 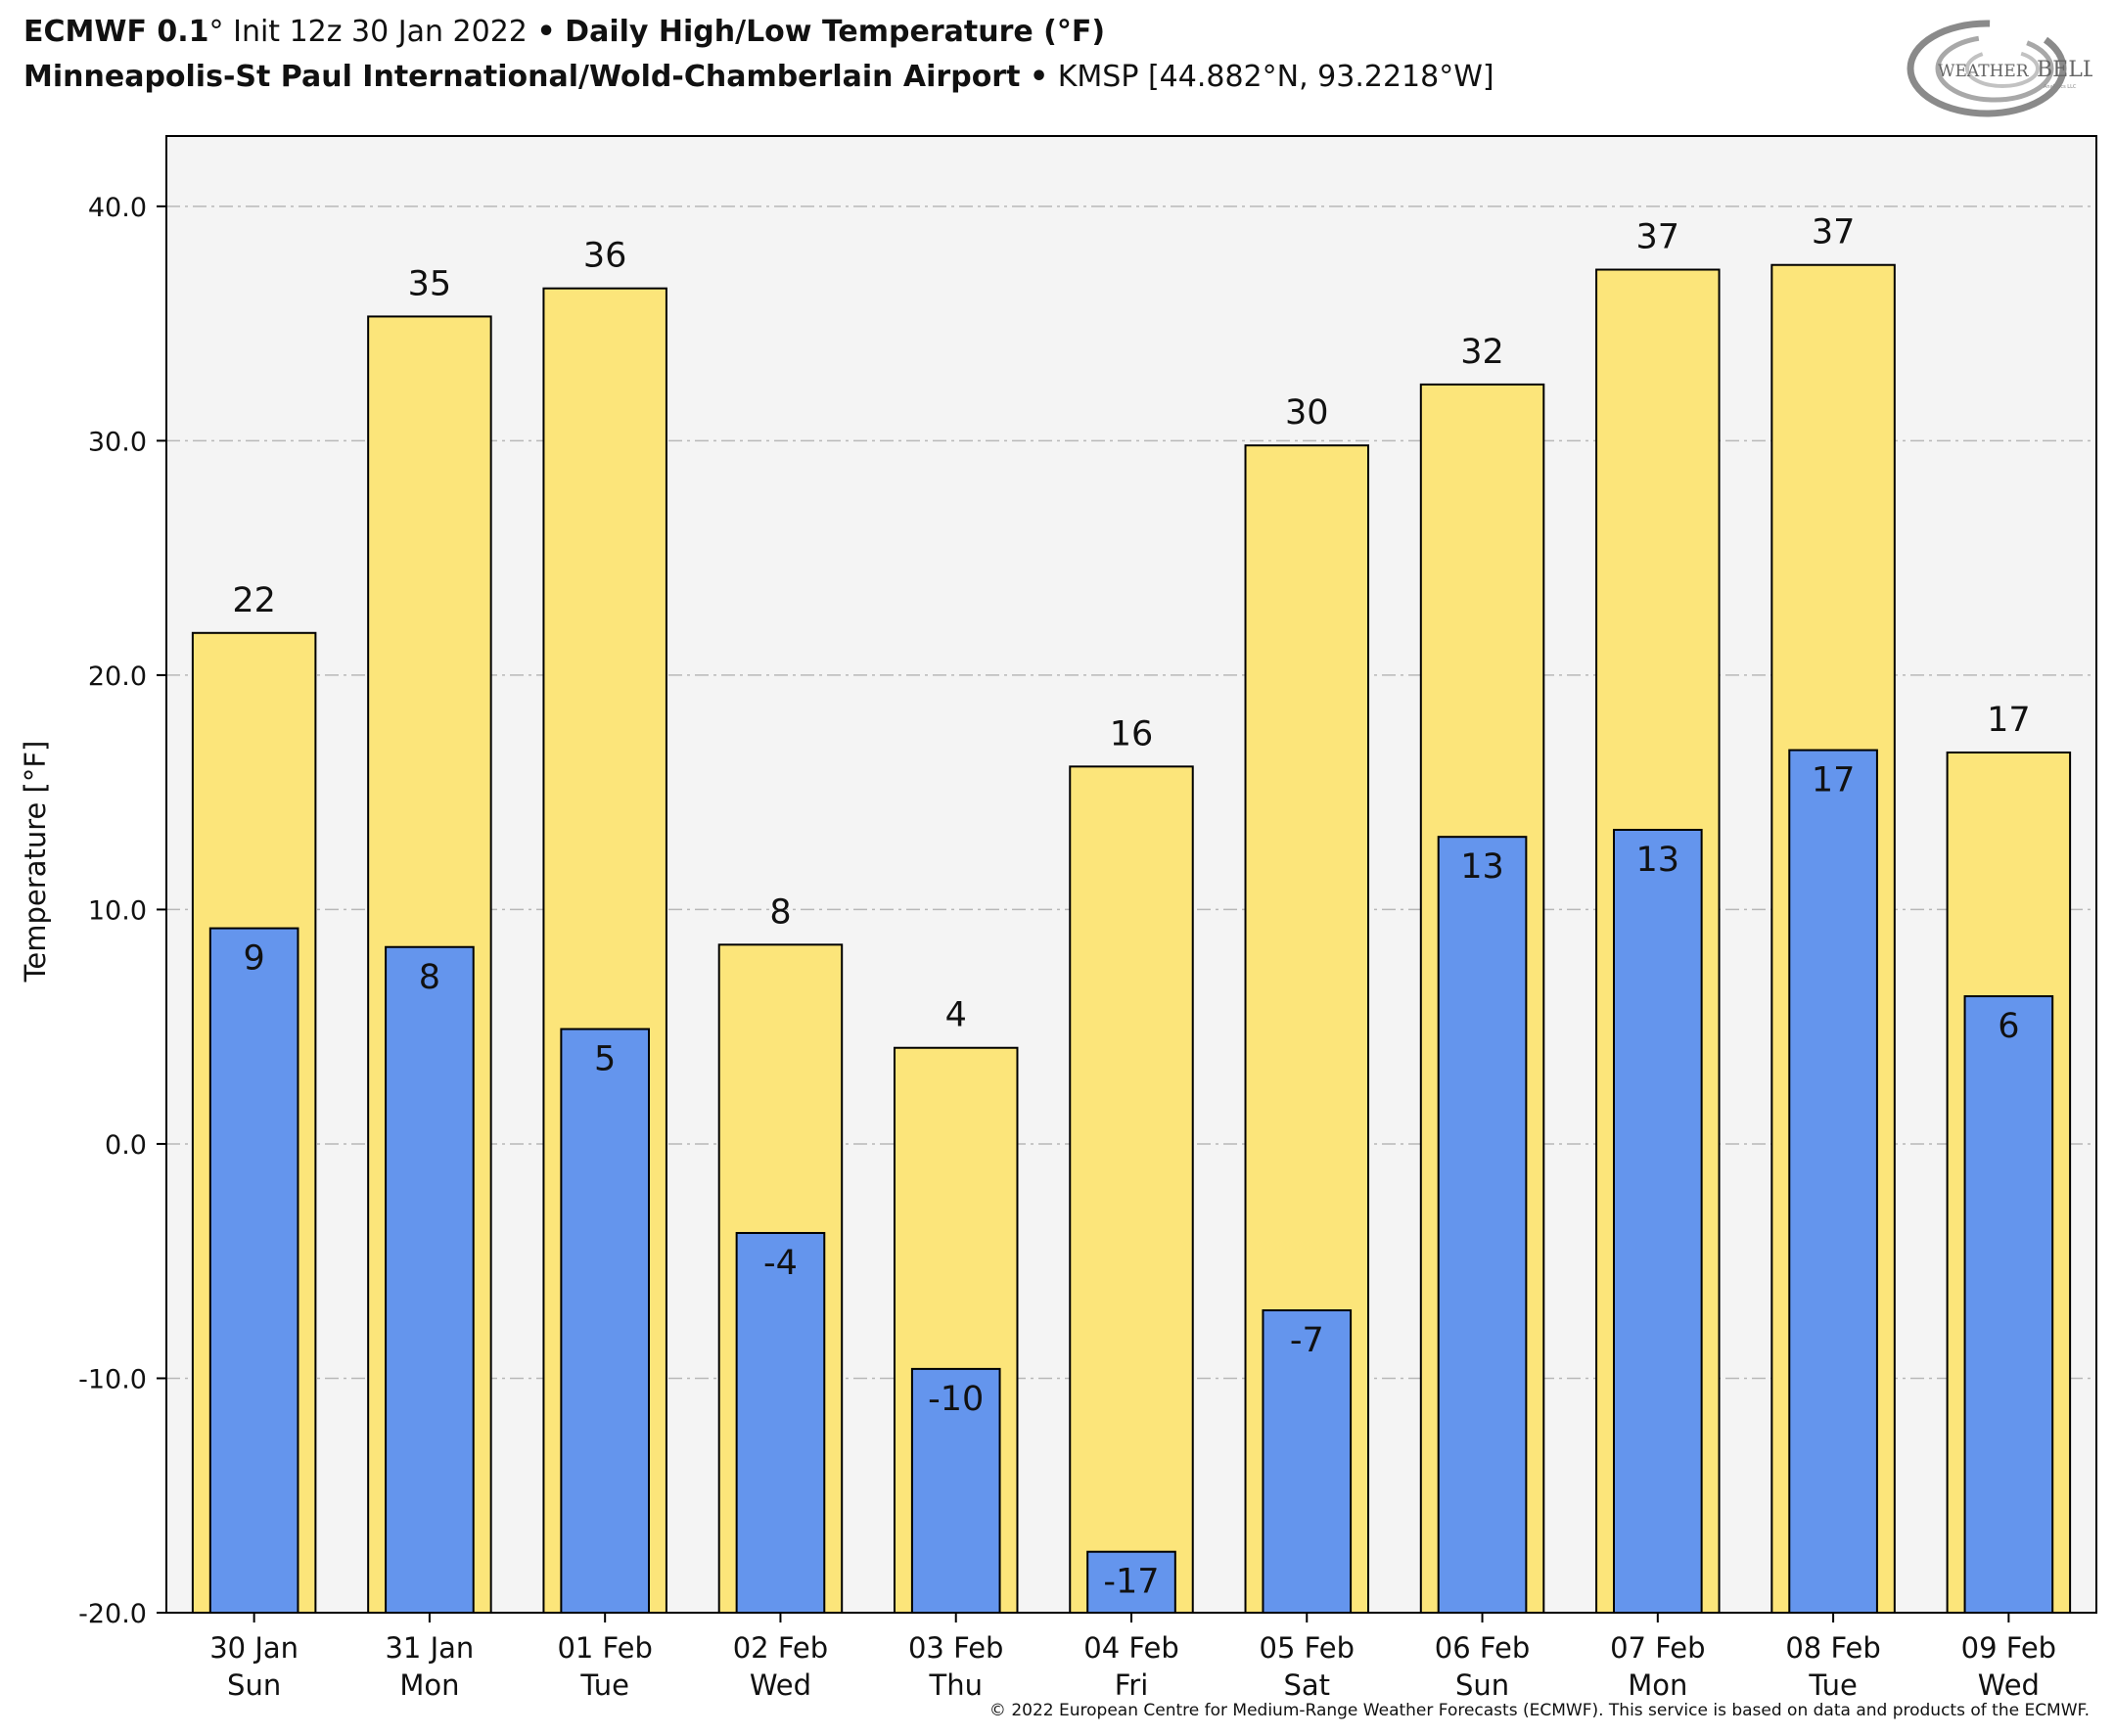 I want to click on x-tick-label-date: 05 Feb, so click(x=1308, y=1648).